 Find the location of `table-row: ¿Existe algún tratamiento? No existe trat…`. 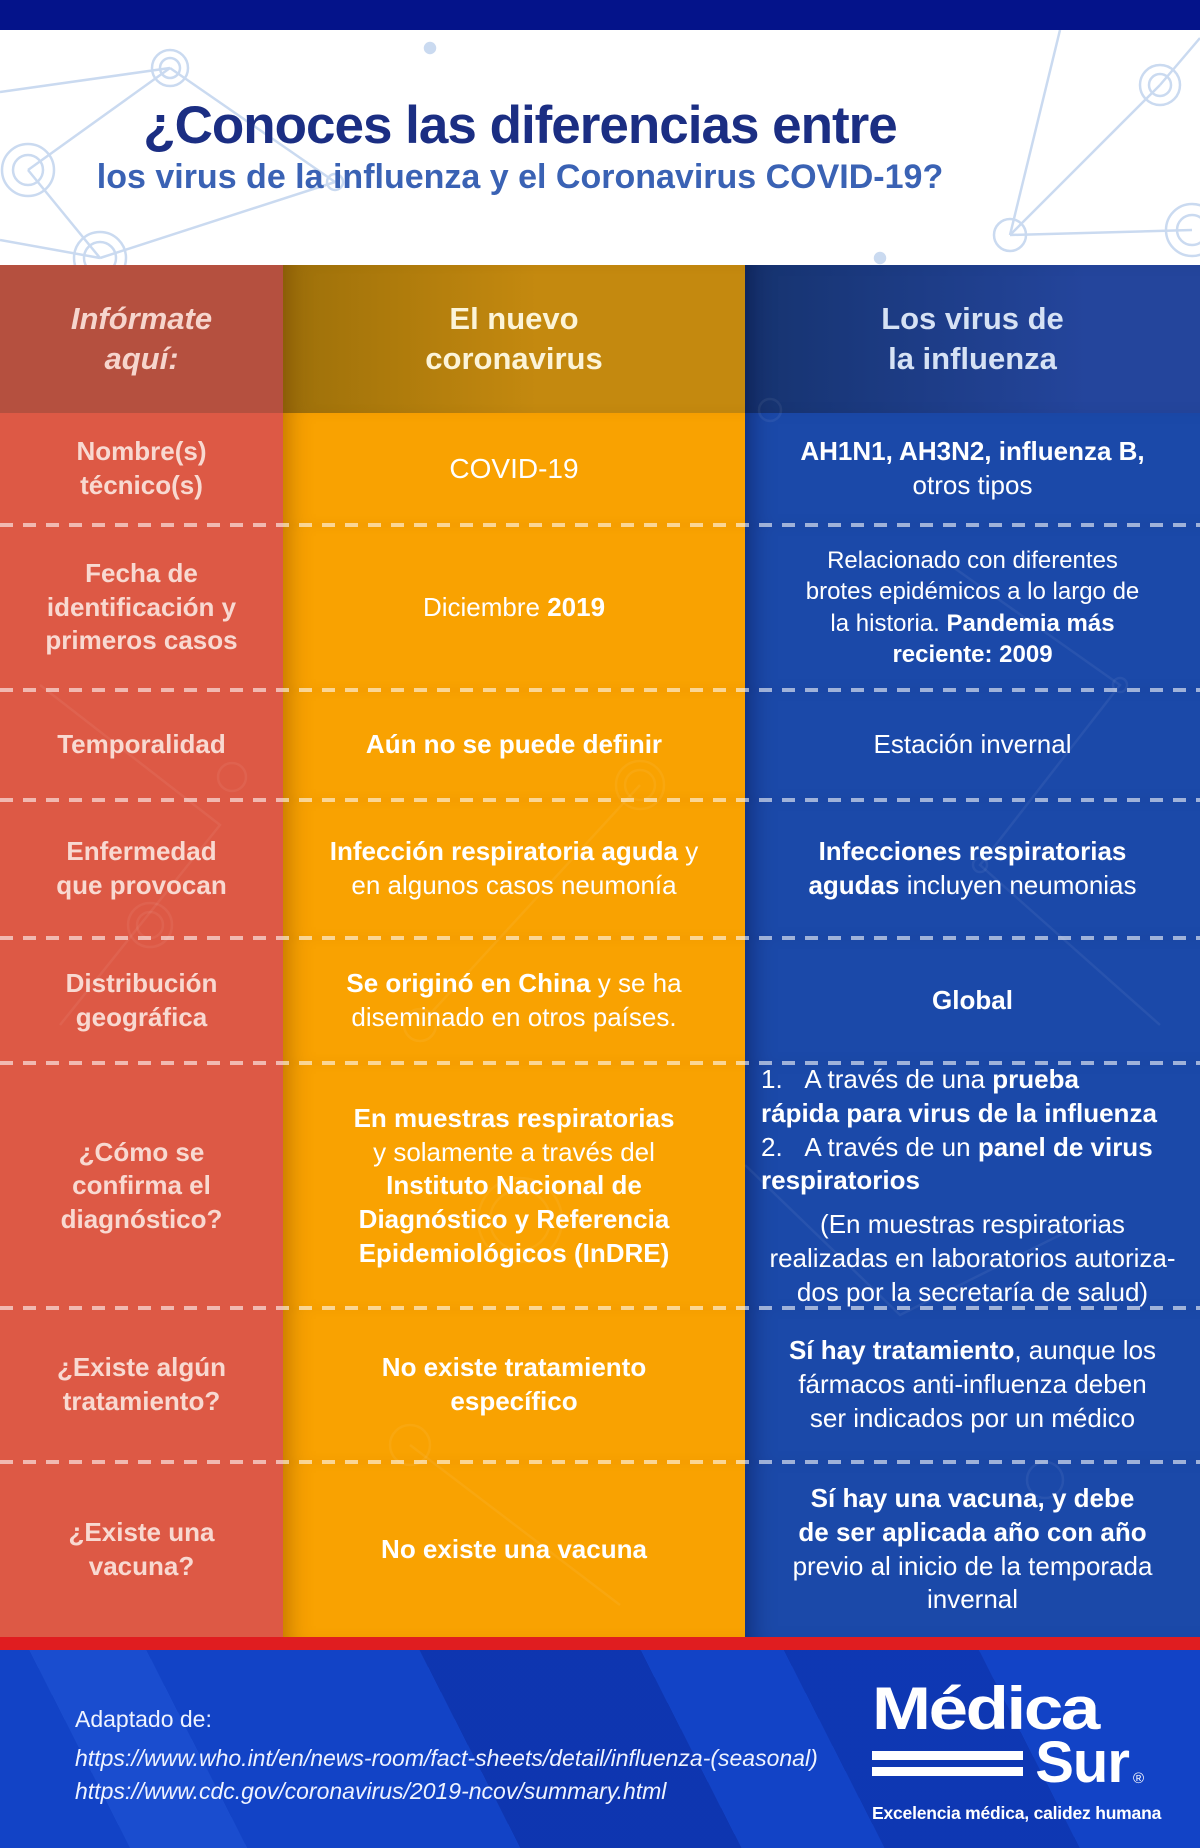

table-row: ¿Existe algún tratamiento? No existe trat… is located at coordinates (600, 1386).